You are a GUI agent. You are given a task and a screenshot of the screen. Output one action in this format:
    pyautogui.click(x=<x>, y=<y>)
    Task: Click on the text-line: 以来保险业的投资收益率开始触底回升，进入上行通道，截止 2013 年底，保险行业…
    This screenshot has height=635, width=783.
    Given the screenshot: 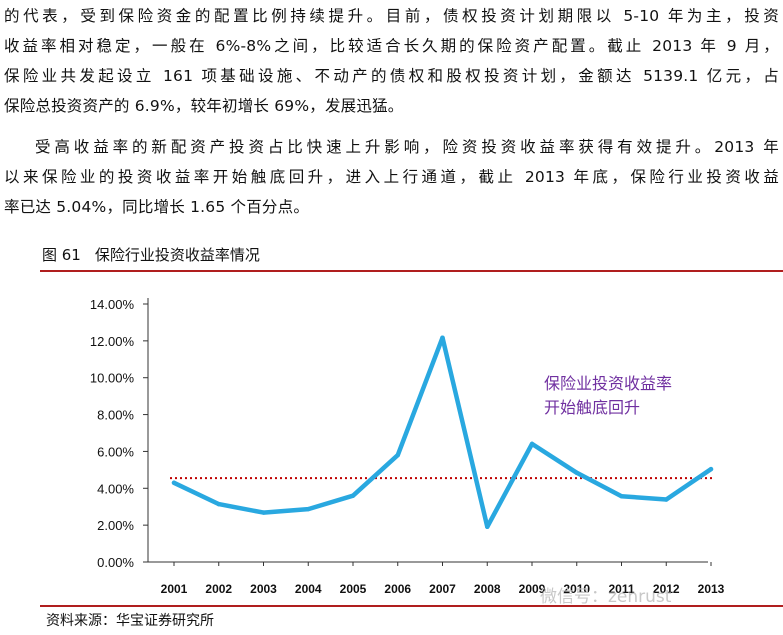 What is the action you would take?
    pyautogui.click(x=391, y=177)
    